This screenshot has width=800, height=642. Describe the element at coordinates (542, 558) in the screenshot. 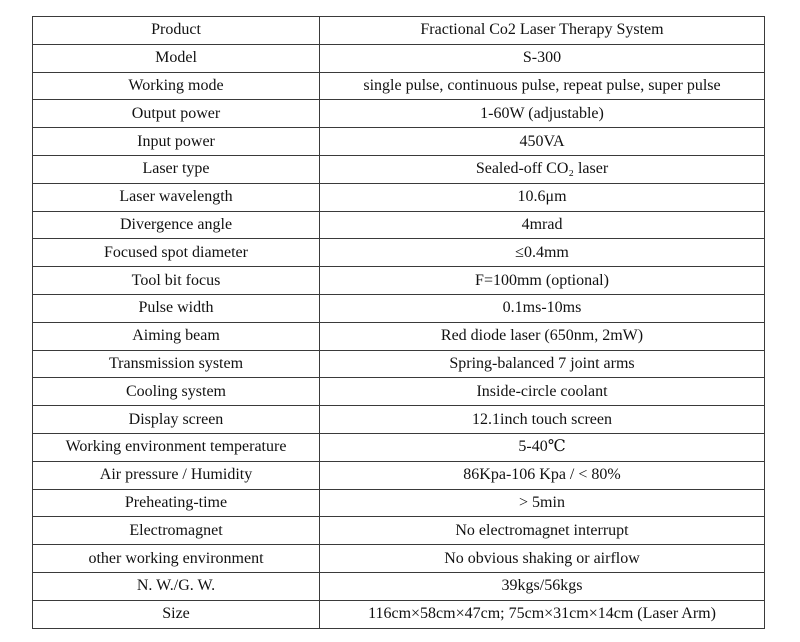

I see `param-value: No obvious shaking or airflow` at that location.